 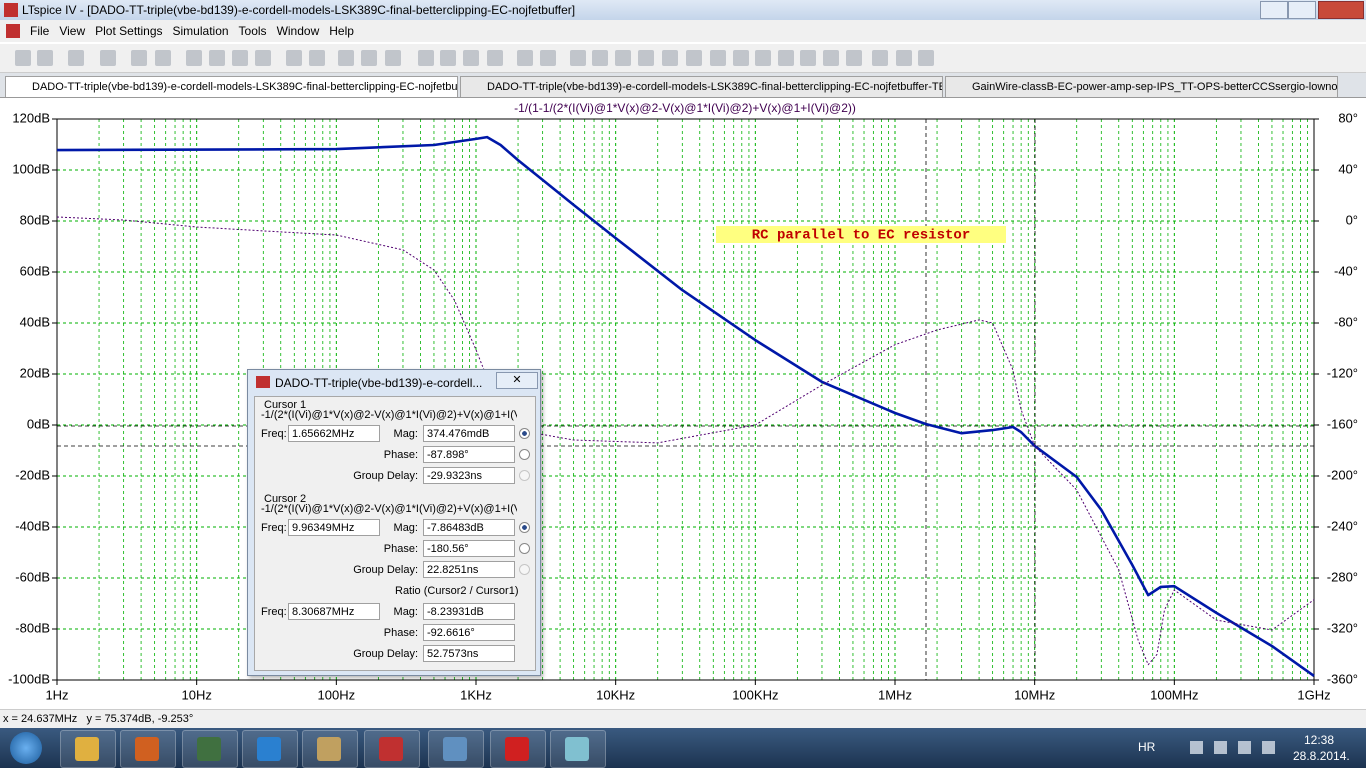 What do you see at coordinates (200, 31) in the screenshot?
I see `menu-item: Simulation` at bounding box center [200, 31].